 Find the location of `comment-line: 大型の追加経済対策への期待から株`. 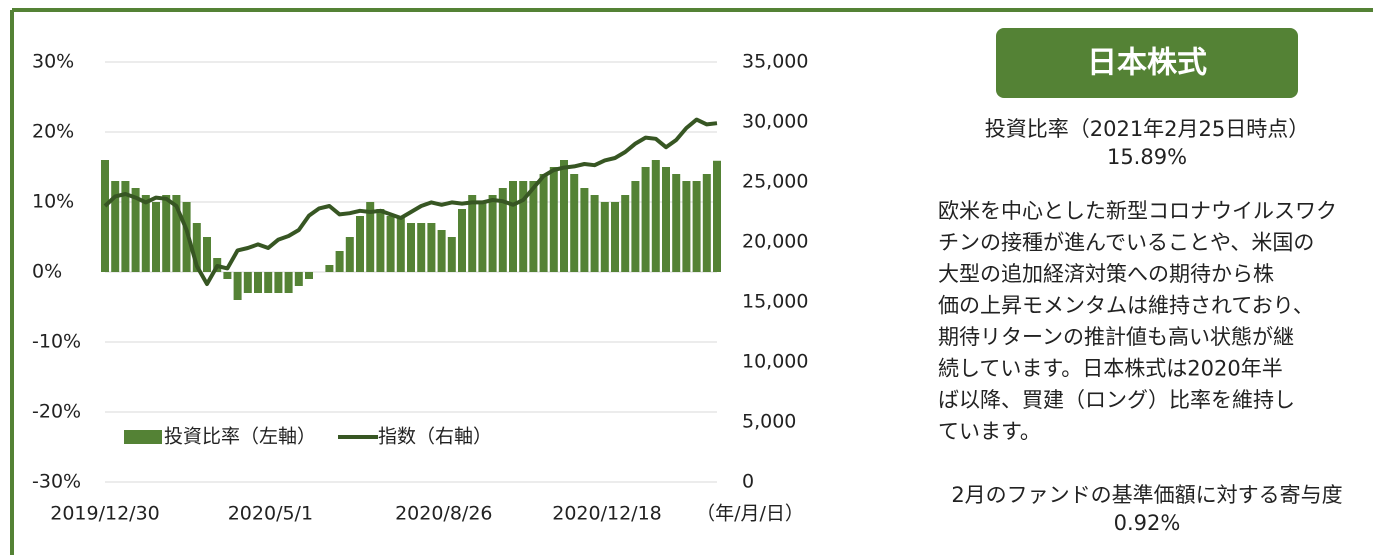

comment-line: 大型の追加経済対策への期待から株 is located at coordinates (1106, 274).